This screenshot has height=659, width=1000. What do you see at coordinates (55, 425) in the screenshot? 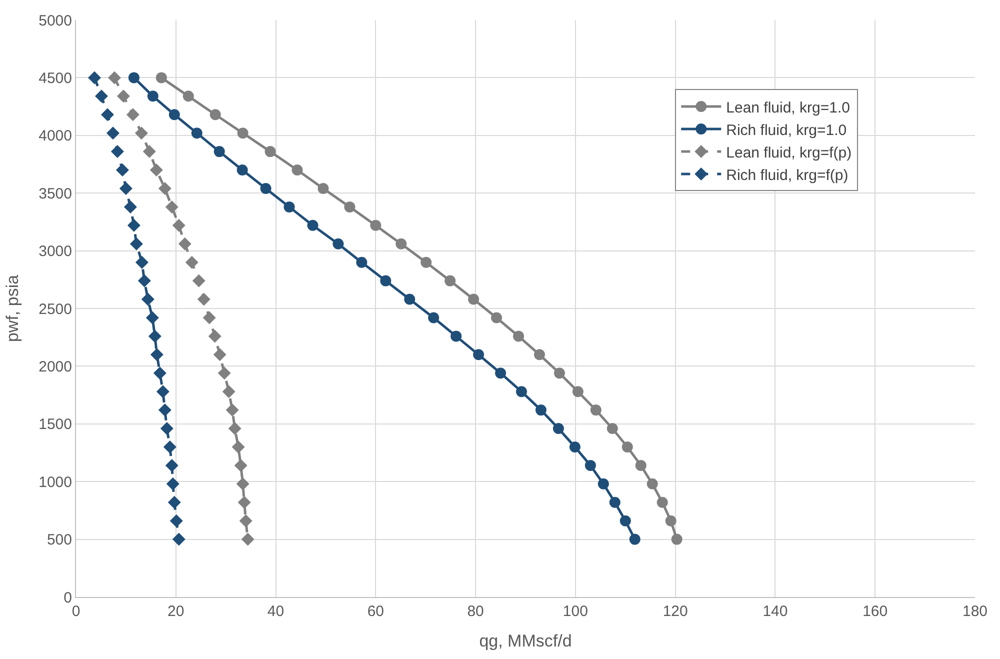
I see `y-tick-label: 1500` at bounding box center [55, 425].